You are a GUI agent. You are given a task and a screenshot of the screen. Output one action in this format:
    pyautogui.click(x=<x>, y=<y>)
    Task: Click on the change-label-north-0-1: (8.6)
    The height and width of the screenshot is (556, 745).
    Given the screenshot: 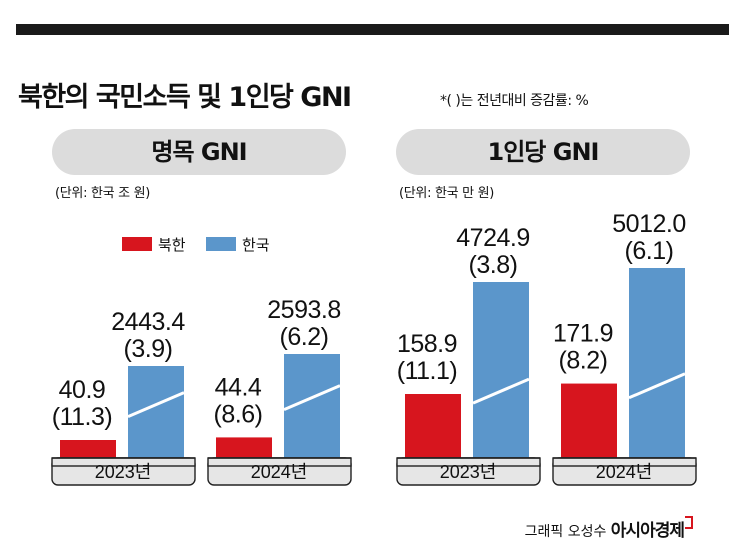 What is the action you would take?
    pyautogui.click(x=238, y=414)
    